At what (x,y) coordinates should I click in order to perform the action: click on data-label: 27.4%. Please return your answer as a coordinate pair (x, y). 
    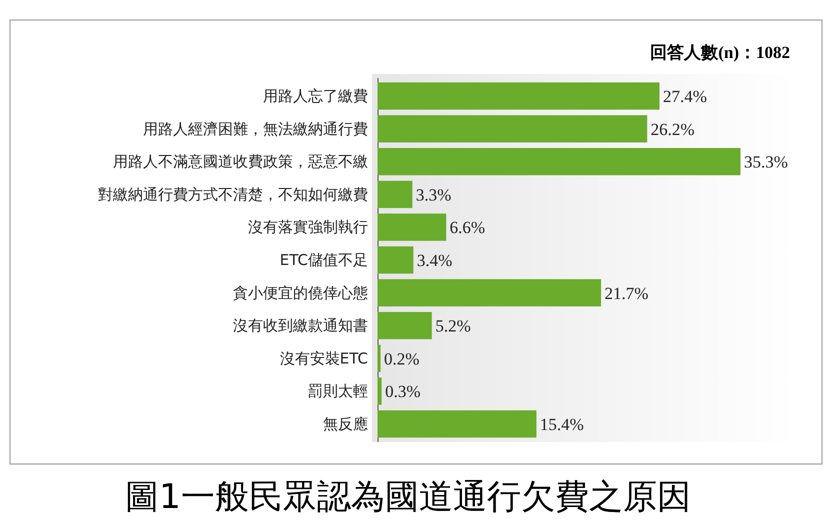
    Looking at the image, I should click on (684, 96).